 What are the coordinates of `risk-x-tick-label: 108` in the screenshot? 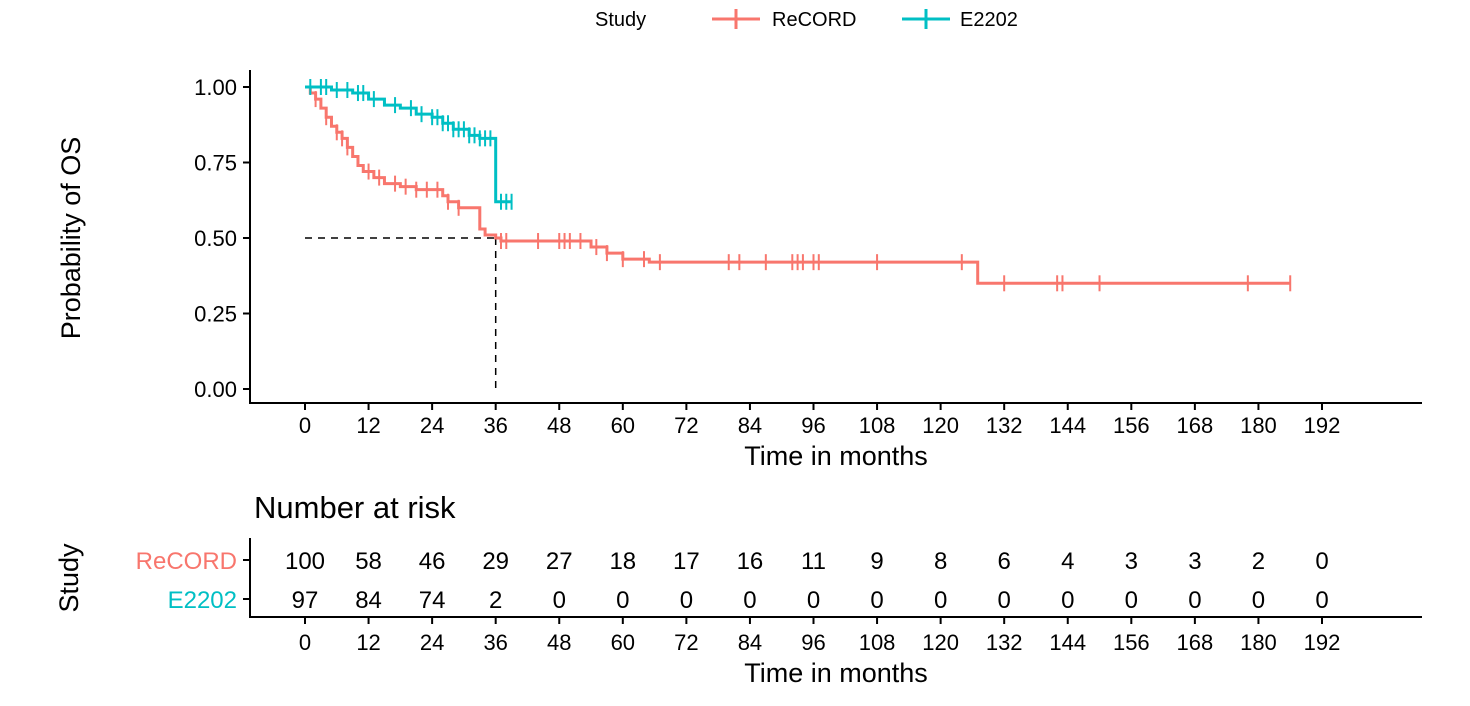 It's located at (877, 642).